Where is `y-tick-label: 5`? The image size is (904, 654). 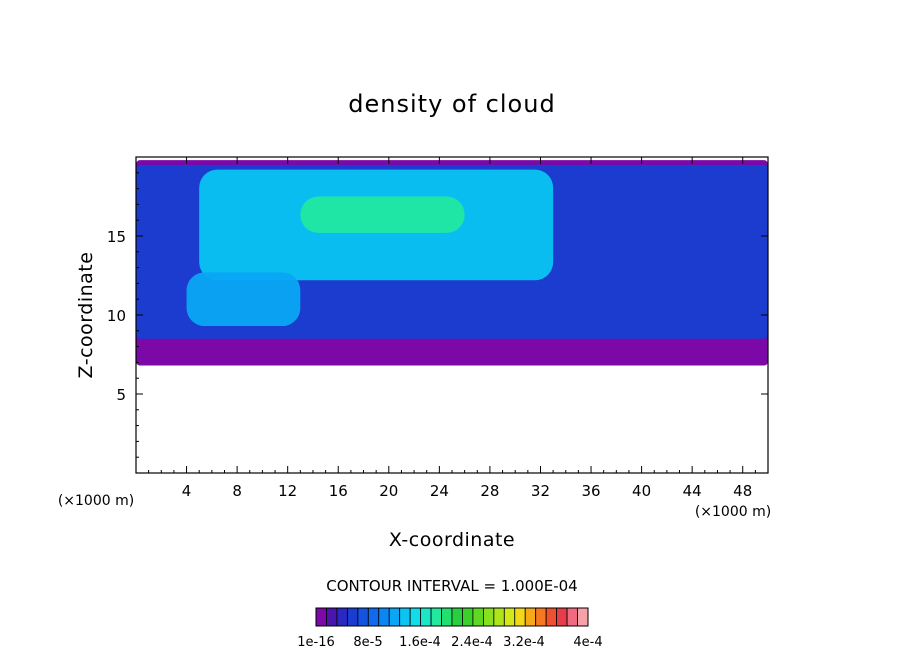
y-tick-label: 5 is located at coordinates (121, 395).